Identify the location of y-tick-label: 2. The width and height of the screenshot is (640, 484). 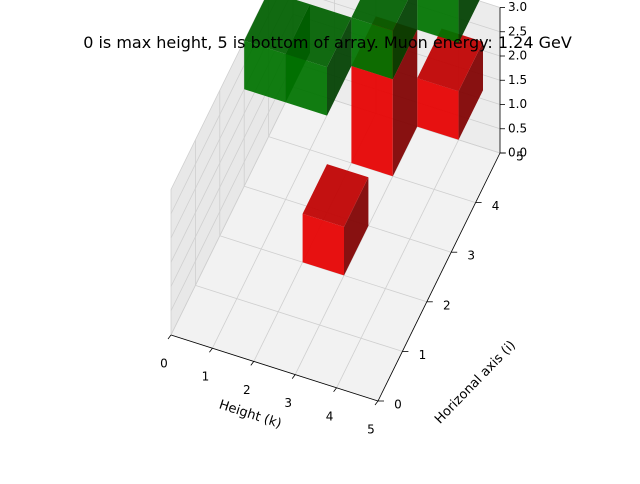
(447, 305).